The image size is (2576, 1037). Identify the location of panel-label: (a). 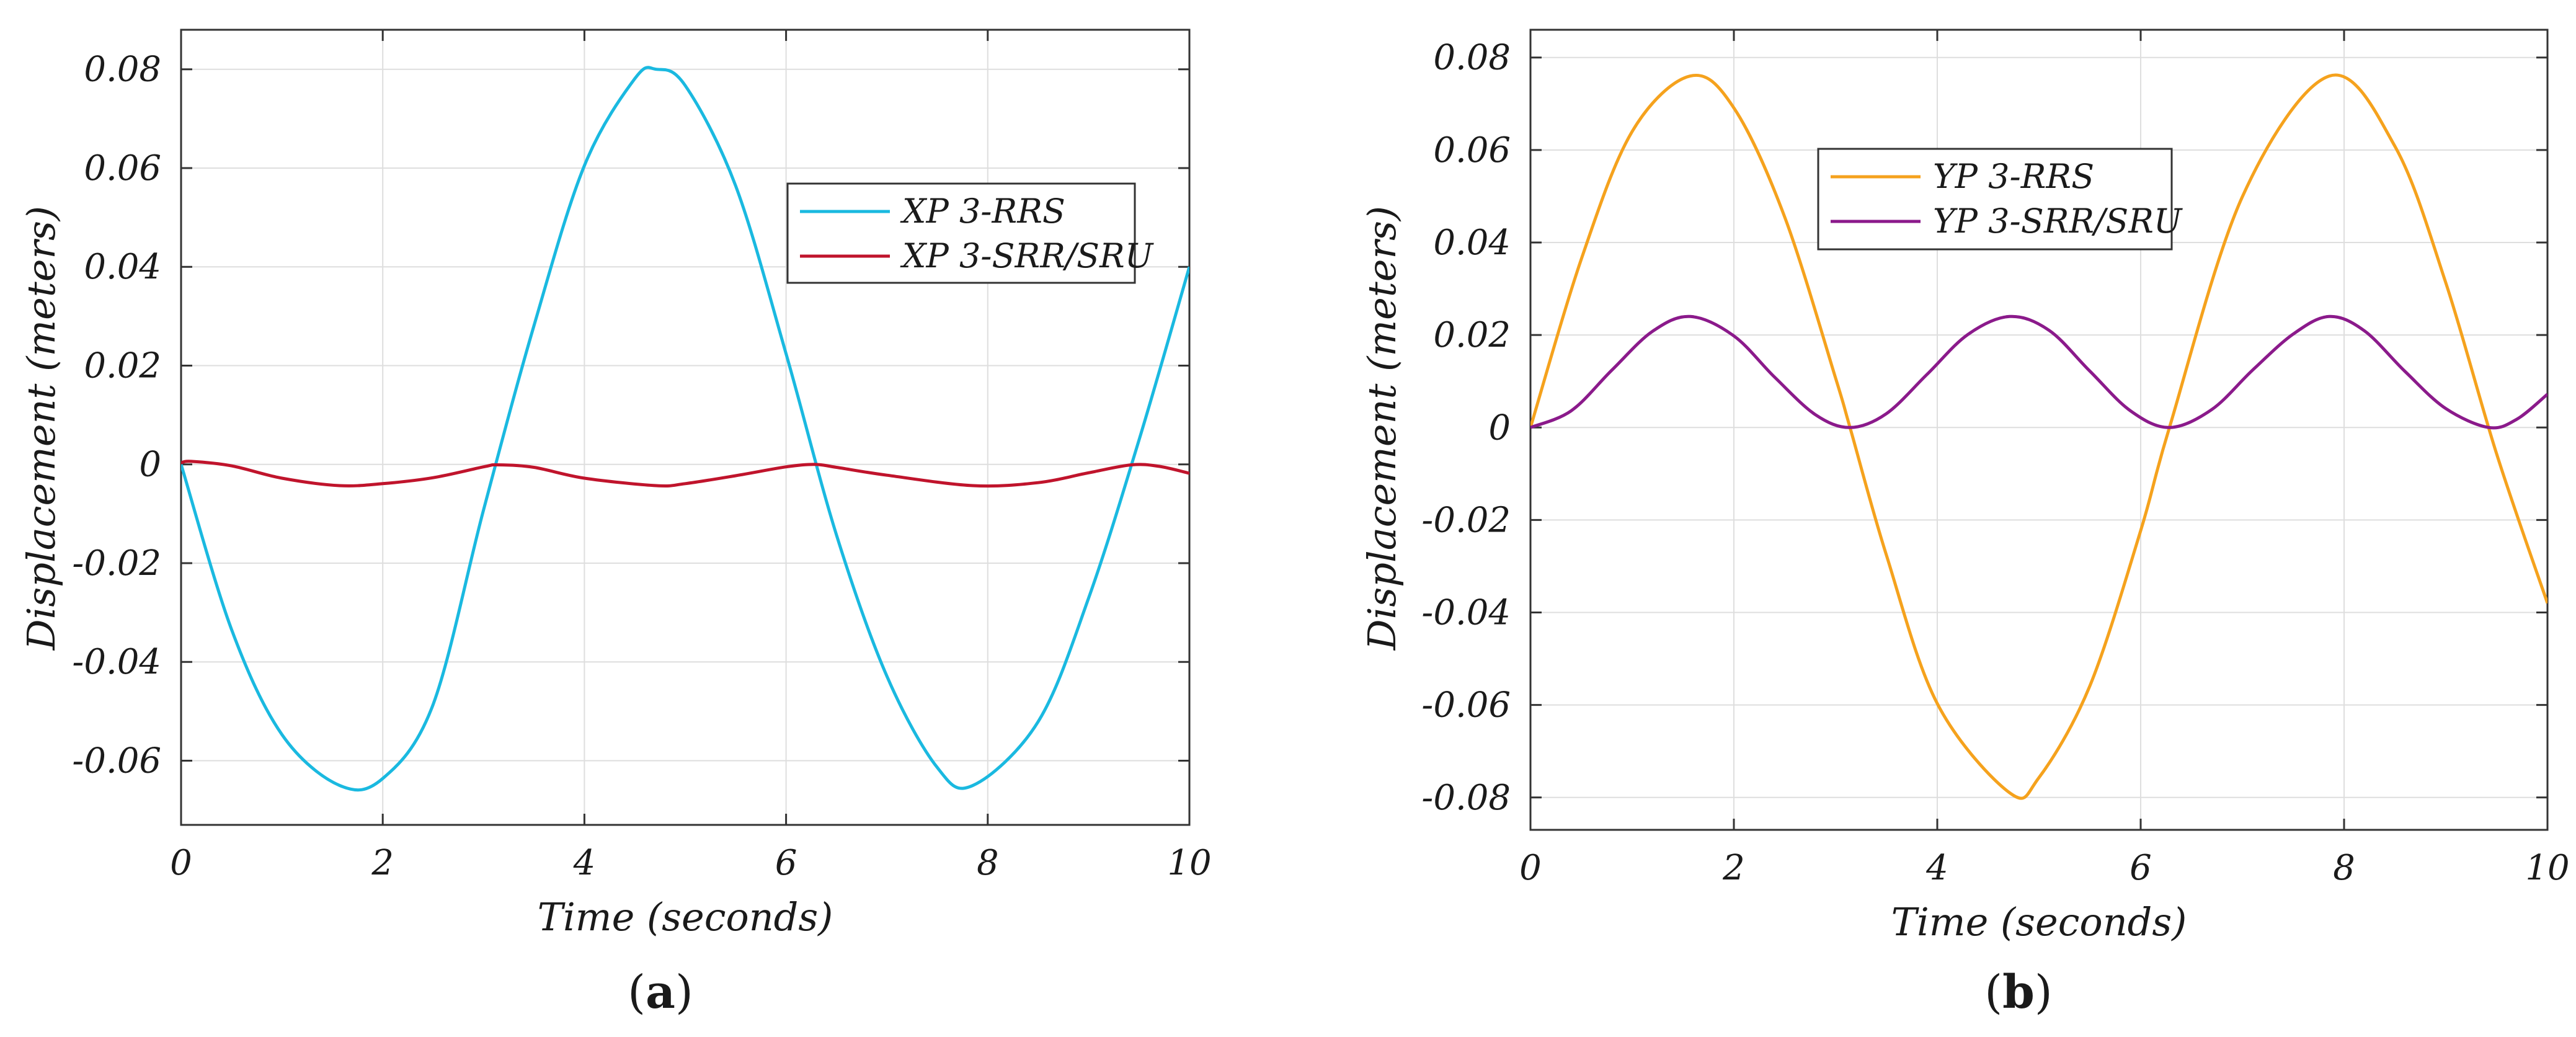
(660, 992).